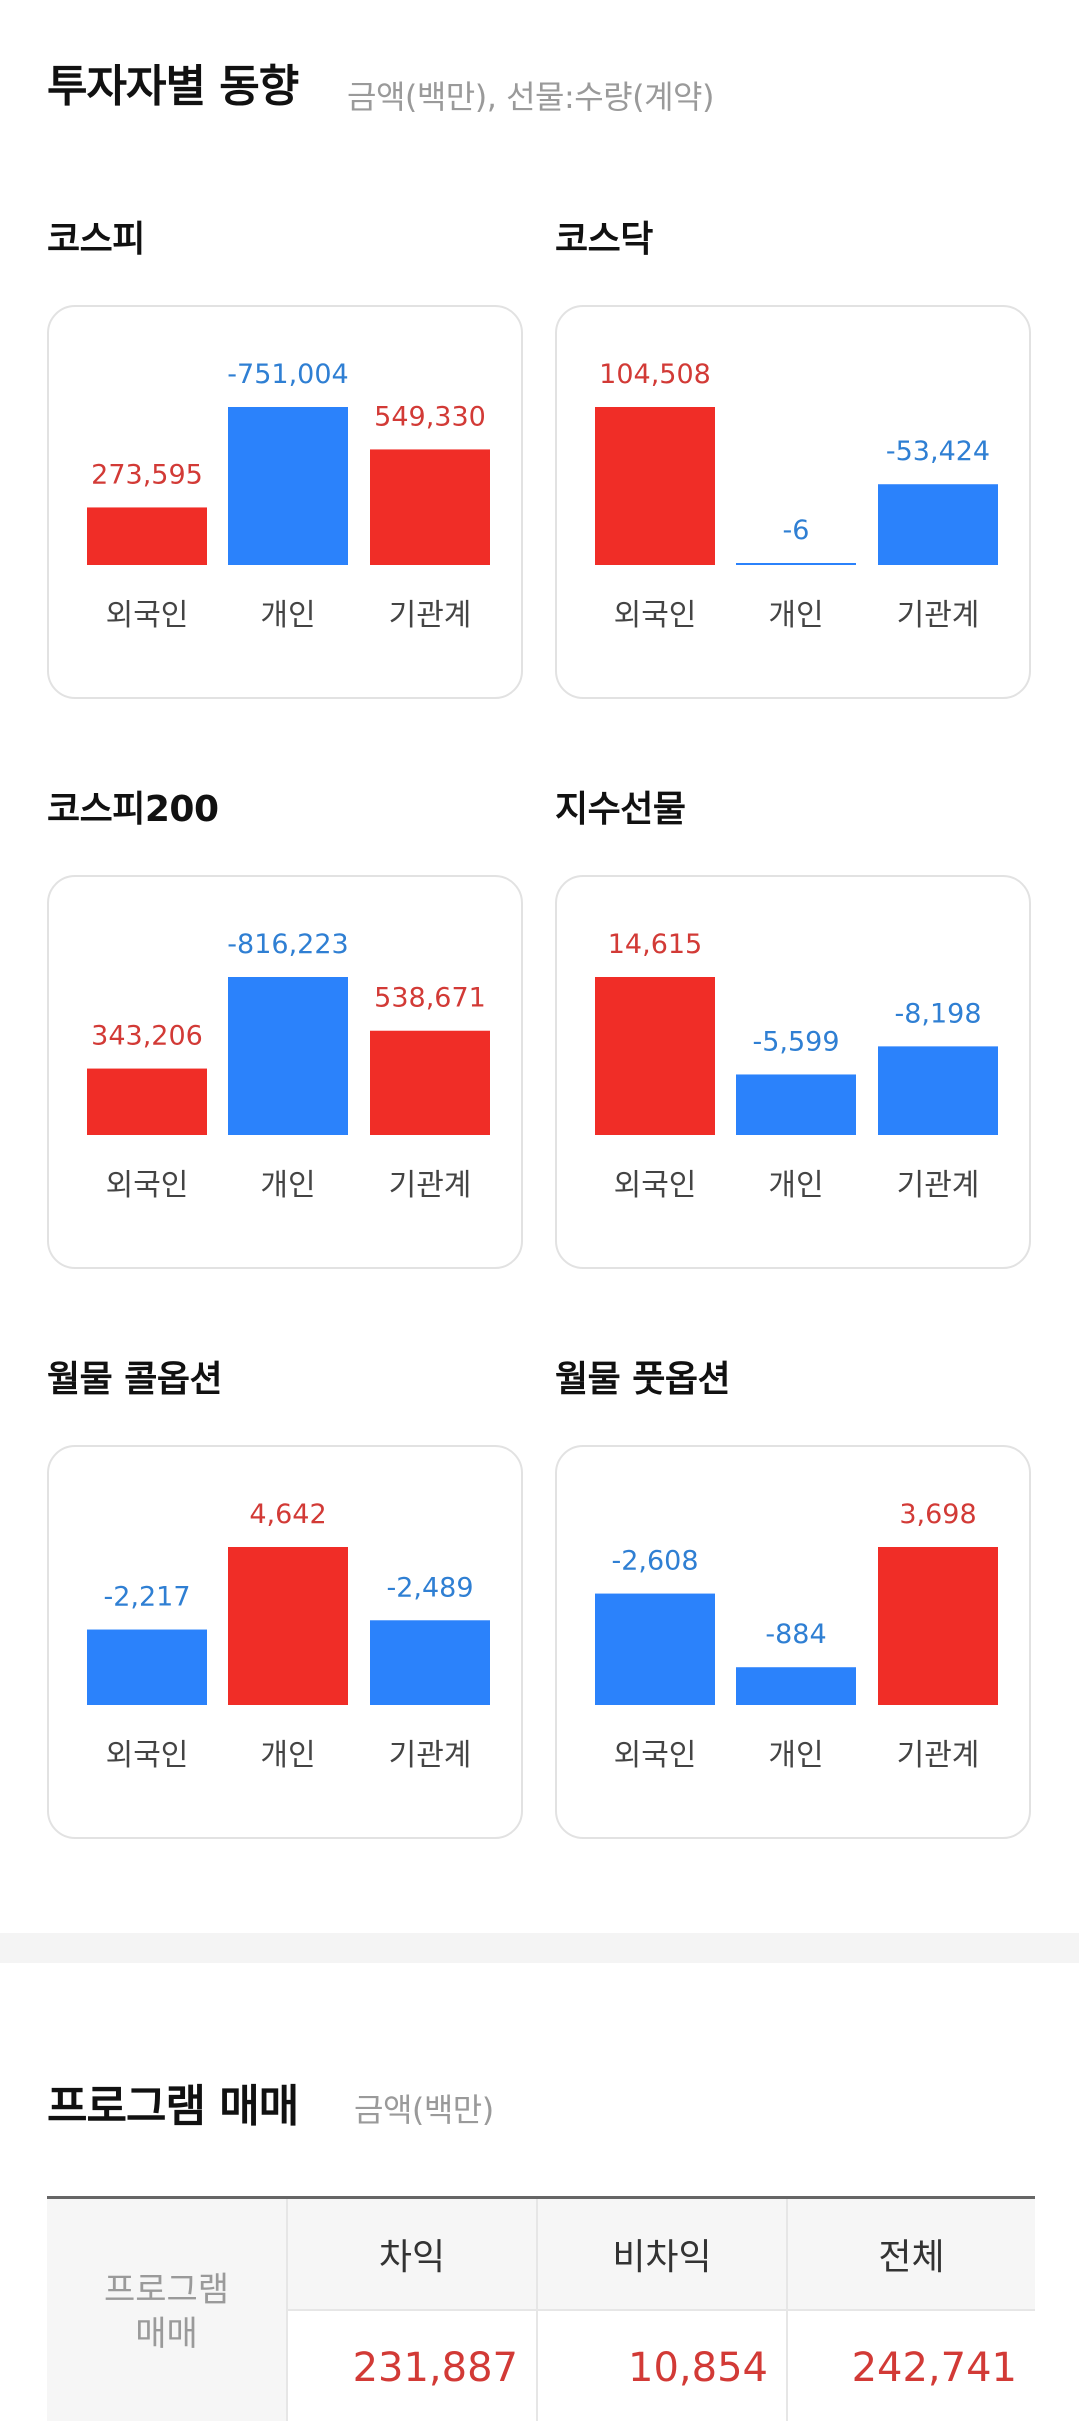 Image resolution: width=1079 pixels, height=2421 pixels. What do you see at coordinates (655, 1755) in the screenshot?
I see `category-label-put-option-foreign: 외국인` at bounding box center [655, 1755].